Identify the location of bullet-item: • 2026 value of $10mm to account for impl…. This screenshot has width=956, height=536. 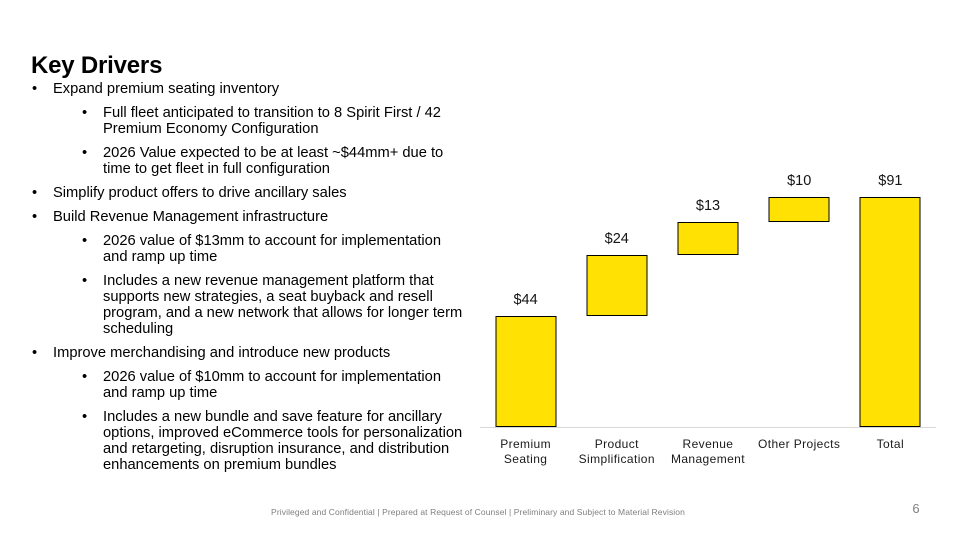
(275, 385).